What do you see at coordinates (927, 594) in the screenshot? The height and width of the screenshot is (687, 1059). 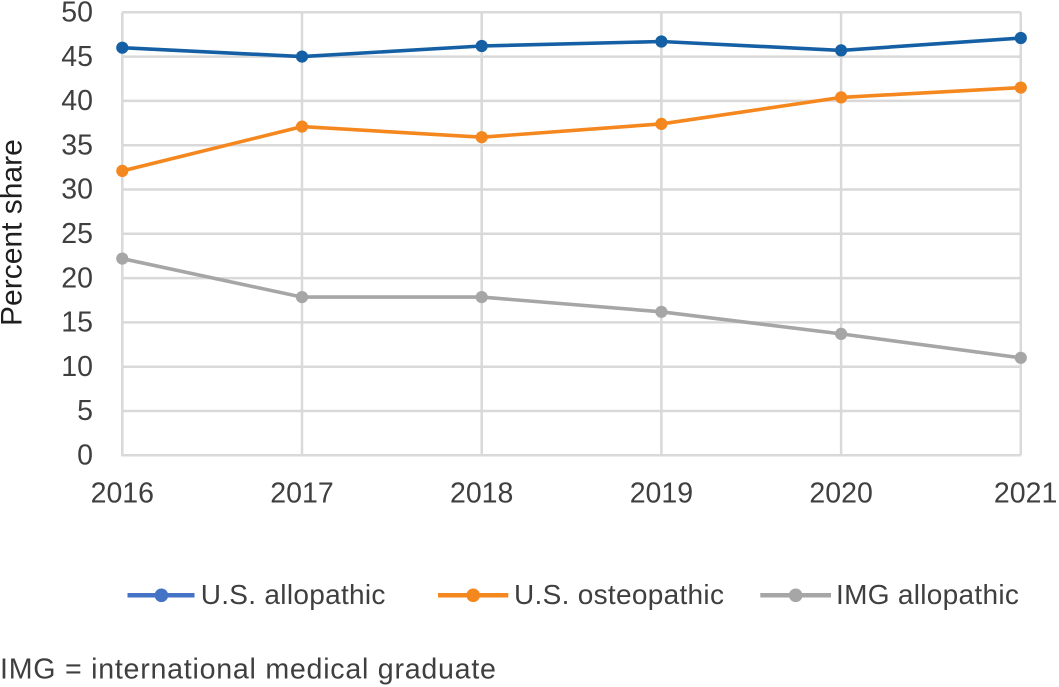 I see `svg-text: IMG allopathic` at bounding box center [927, 594].